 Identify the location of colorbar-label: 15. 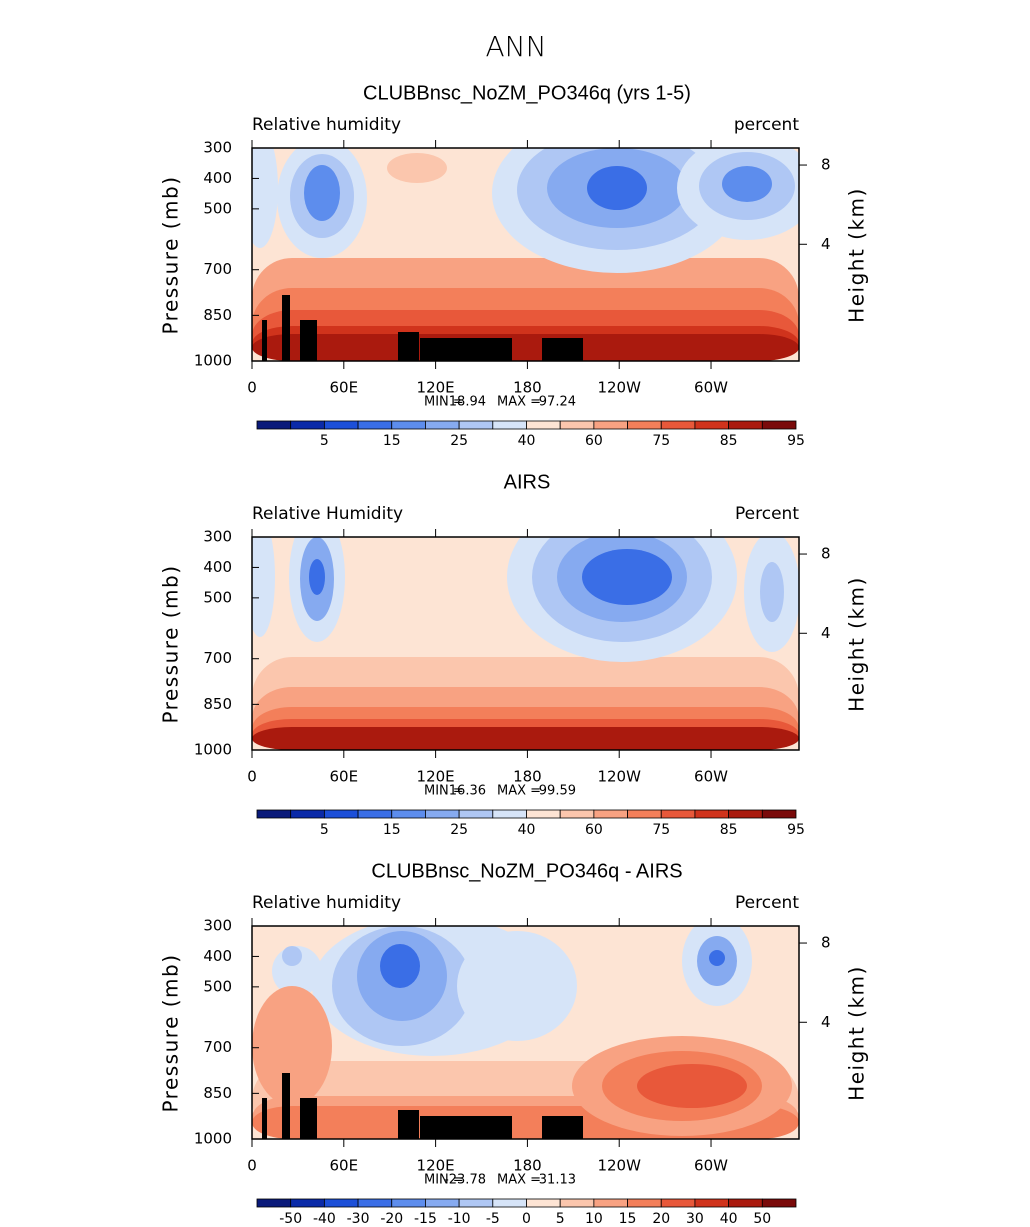
(628, 1219).